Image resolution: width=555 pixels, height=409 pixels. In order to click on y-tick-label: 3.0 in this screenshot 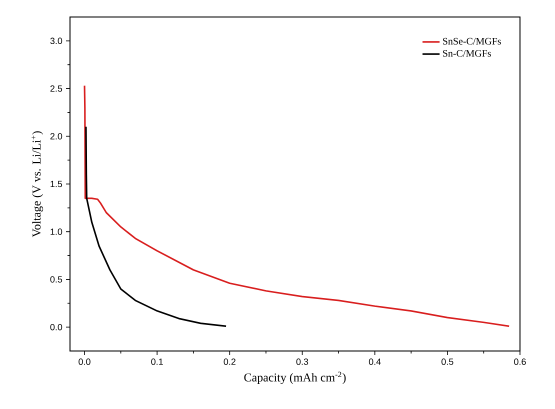, I will do `click(56, 41)`.